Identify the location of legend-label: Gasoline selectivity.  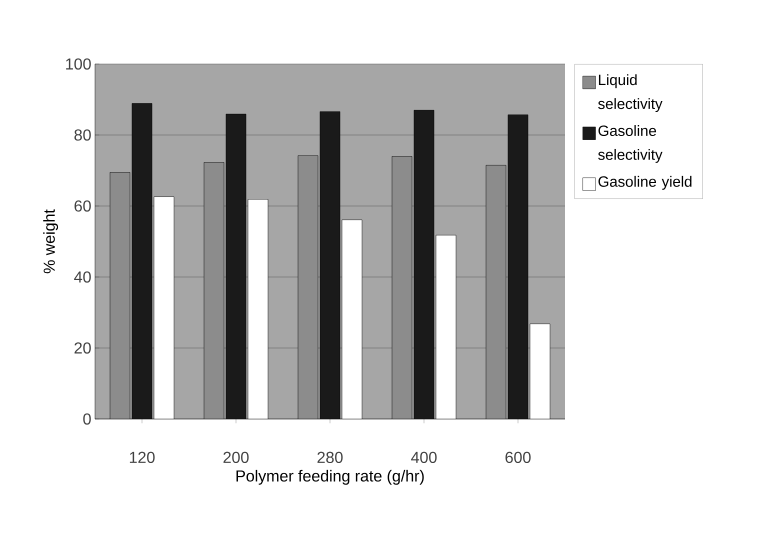
(630, 144).